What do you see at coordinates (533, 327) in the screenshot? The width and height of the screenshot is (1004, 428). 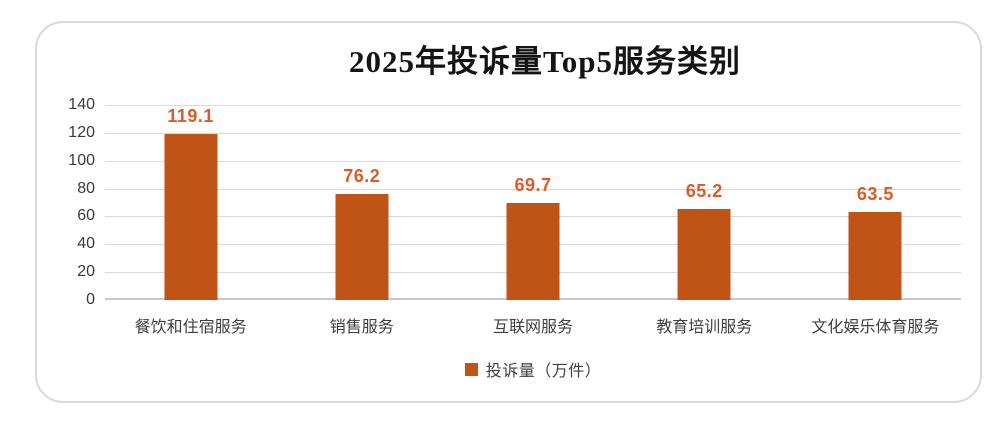 I see `x-axis-category-label: 互联网服务` at bounding box center [533, 327].